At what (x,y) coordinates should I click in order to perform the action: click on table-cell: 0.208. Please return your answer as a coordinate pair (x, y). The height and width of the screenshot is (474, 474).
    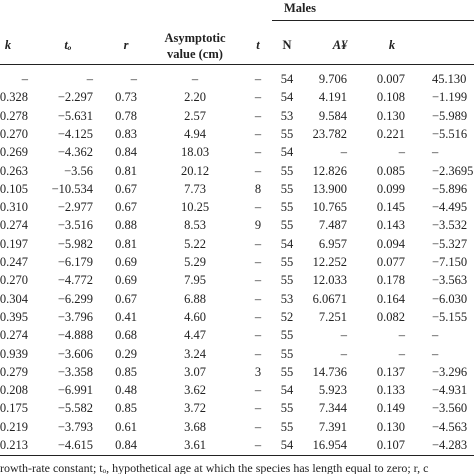
    Looking at the image, I should click on (14, 390).